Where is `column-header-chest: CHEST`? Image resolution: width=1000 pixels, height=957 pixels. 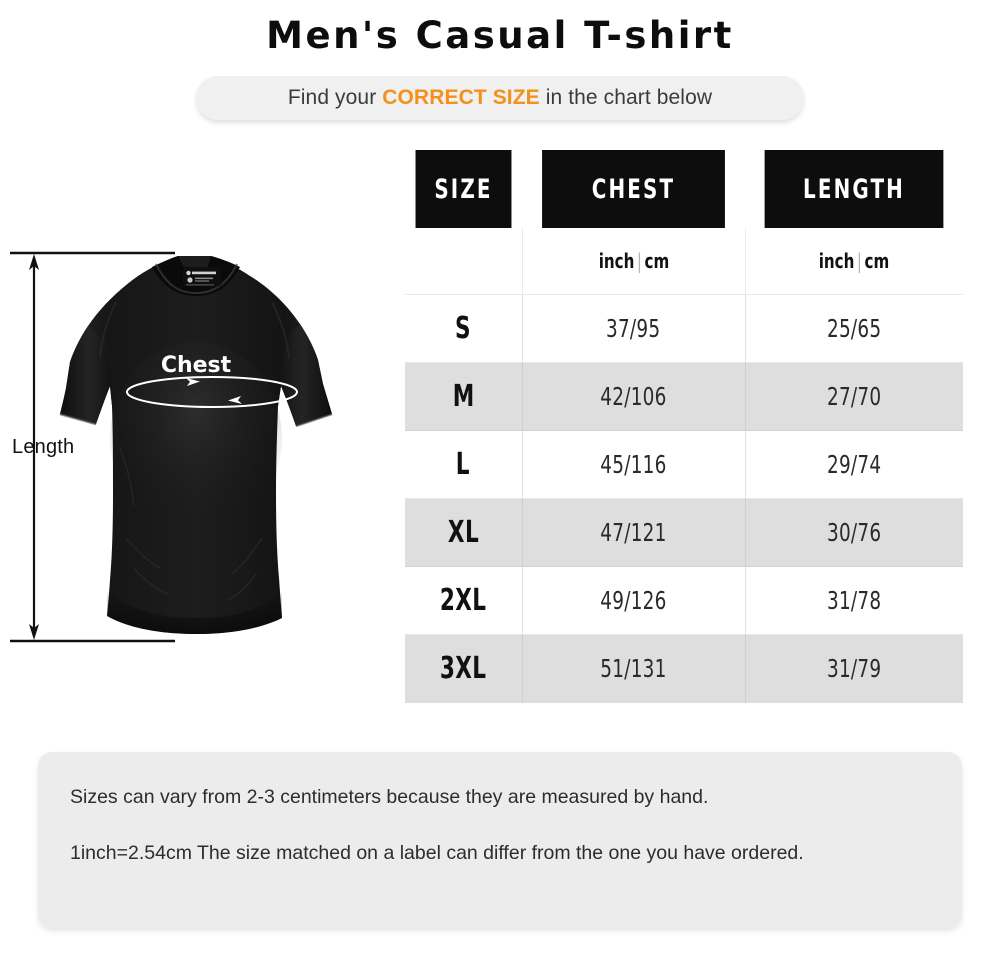 column-header-chest: CHEST is located at coordinates (633, 189).